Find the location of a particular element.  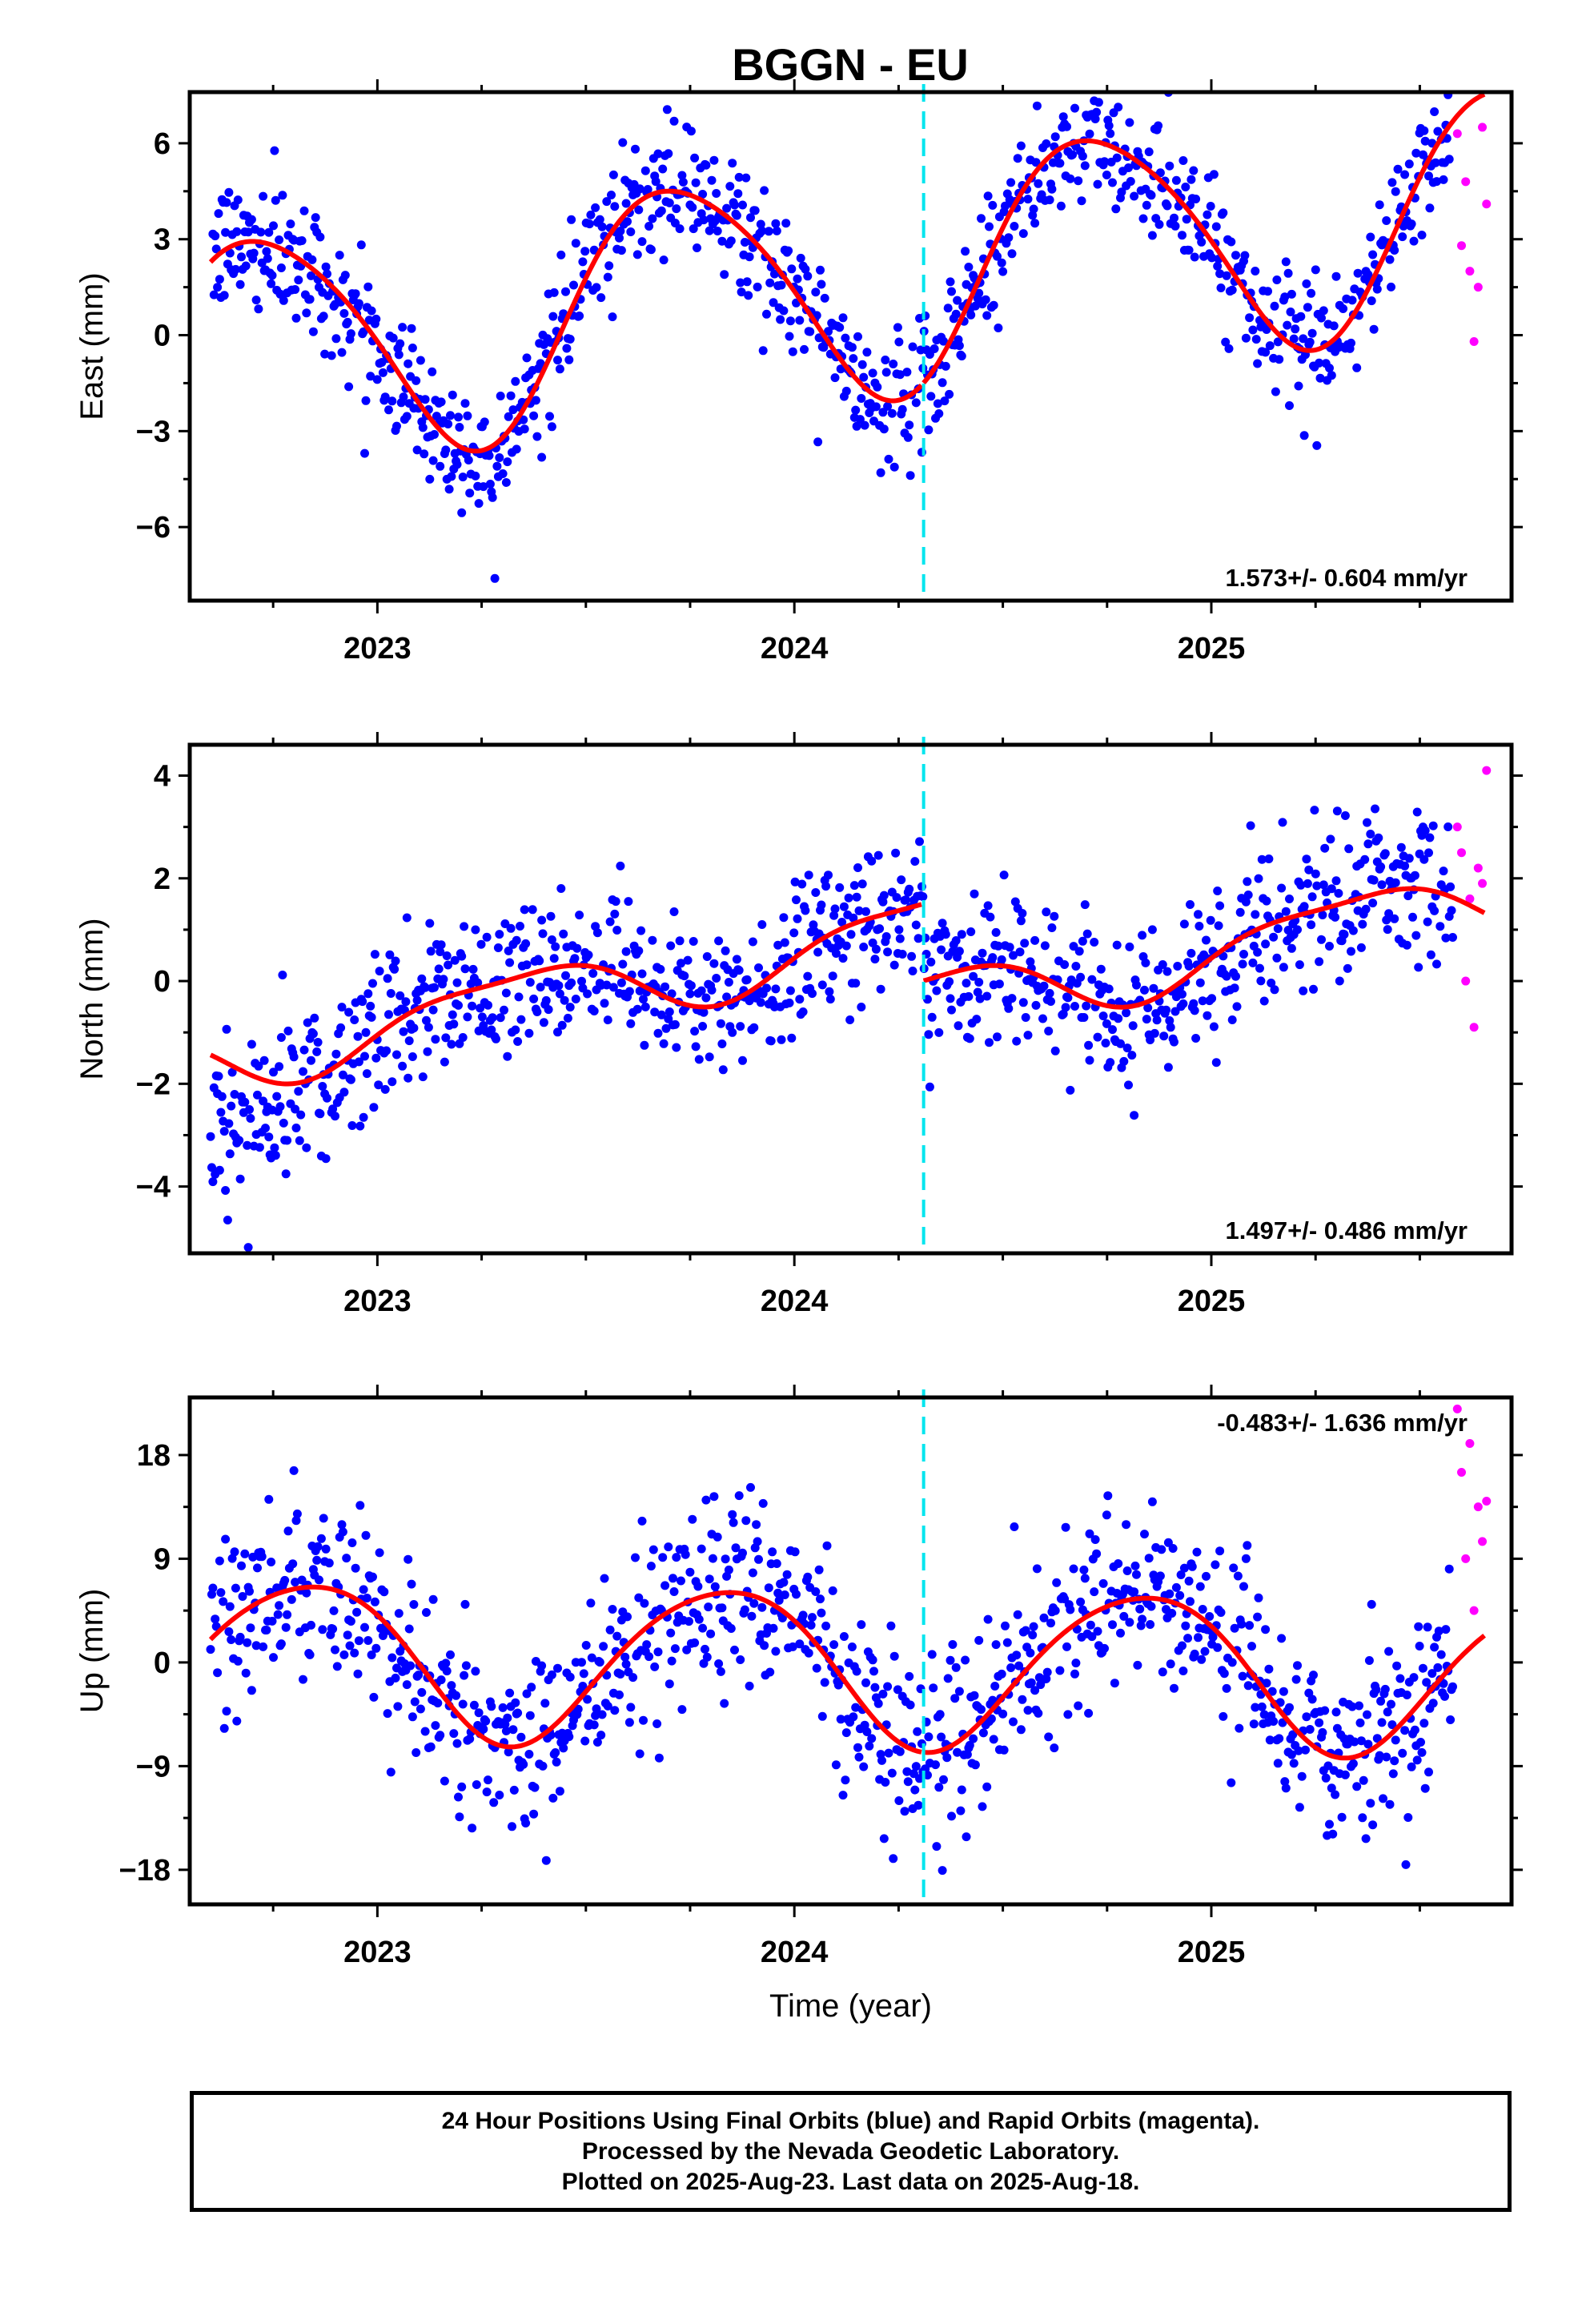

rate-annotation: 1.573+/- 0.604 mm/yr is located at coordinates (1347, 578).